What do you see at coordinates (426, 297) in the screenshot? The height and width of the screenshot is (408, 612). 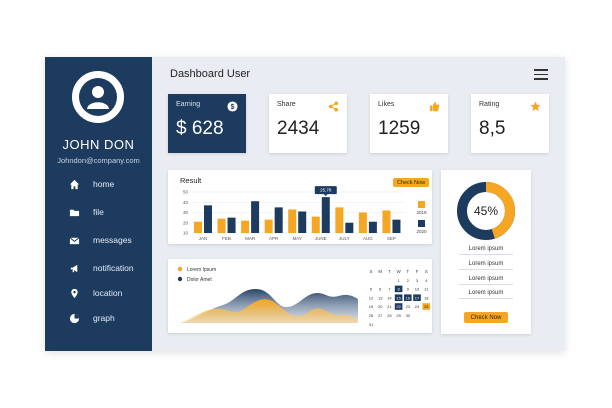 I see `calendar-day: 18` at bounding box center [426, 297].